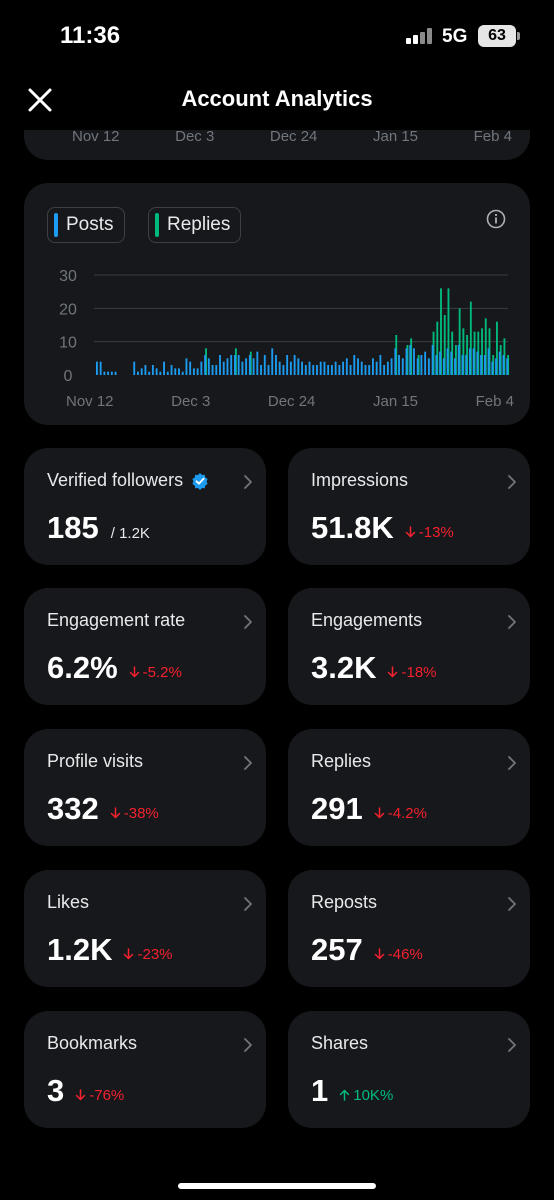 The width and height of the screenshot is (554, 1200). I want to click on metric-change-value: -13%, so click(436, 532).